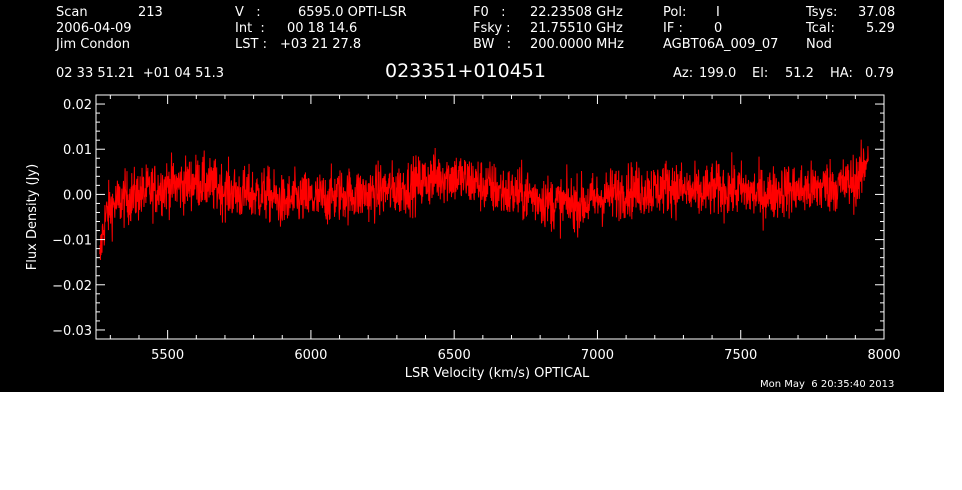  Describe the element at coordinates (72, 286) in the screenshot. I see `y-tick-label: −0.02` at that location.